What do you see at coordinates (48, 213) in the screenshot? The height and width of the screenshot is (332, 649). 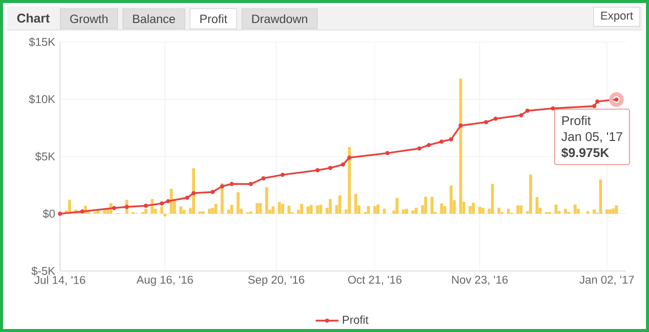 I see `y-tick-label: $0` at bounding box center [48, 213].